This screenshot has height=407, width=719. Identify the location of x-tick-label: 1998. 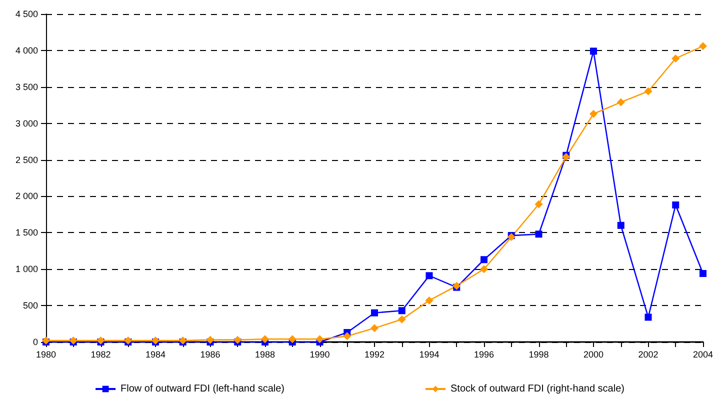
(538, 355).